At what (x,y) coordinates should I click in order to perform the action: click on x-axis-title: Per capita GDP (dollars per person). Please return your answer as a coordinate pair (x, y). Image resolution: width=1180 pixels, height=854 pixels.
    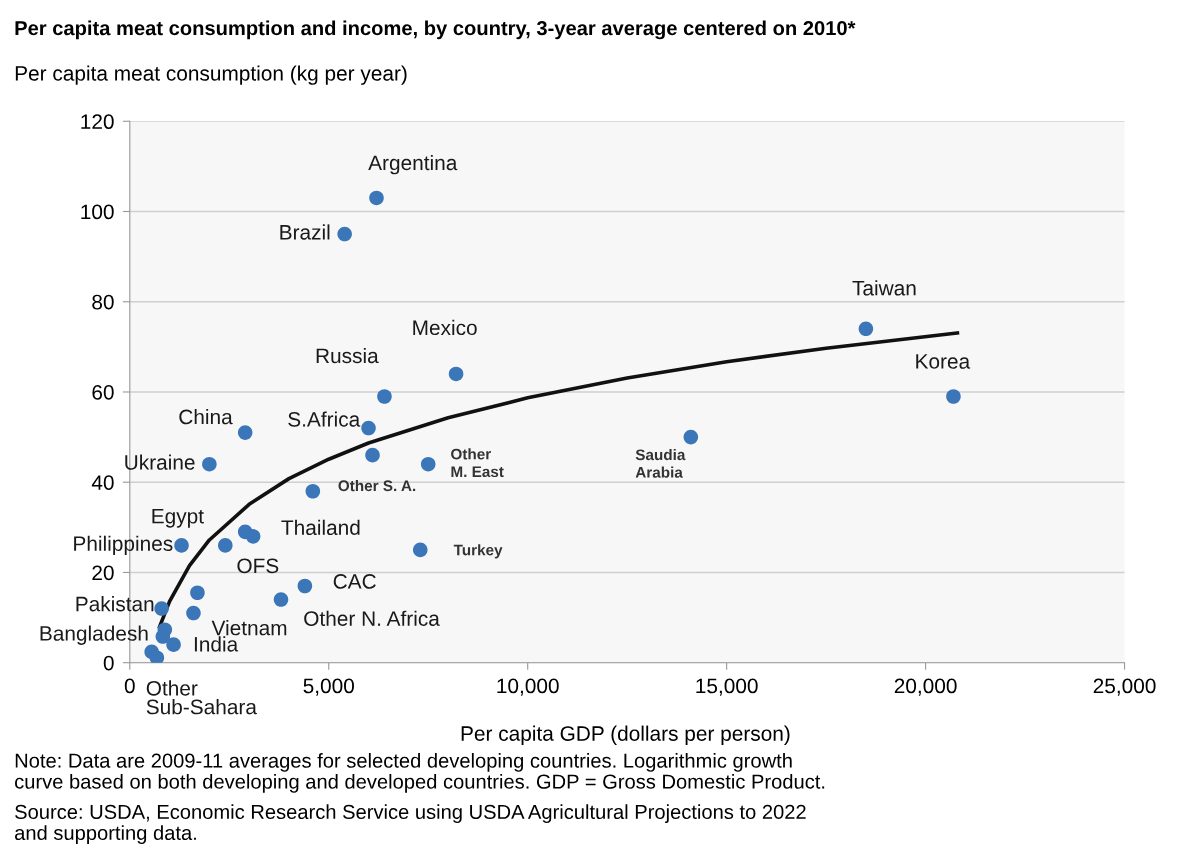
    Looking at the image, I should click on (625, 735).